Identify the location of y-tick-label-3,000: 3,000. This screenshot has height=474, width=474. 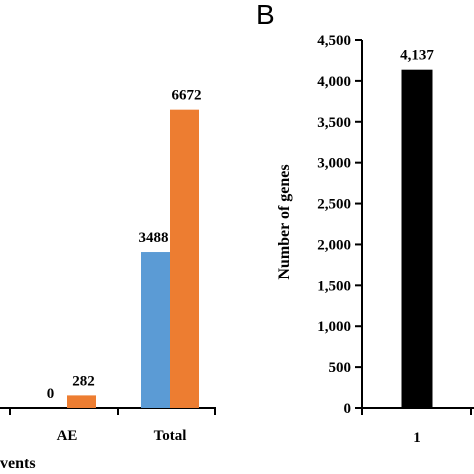
(334, 164).